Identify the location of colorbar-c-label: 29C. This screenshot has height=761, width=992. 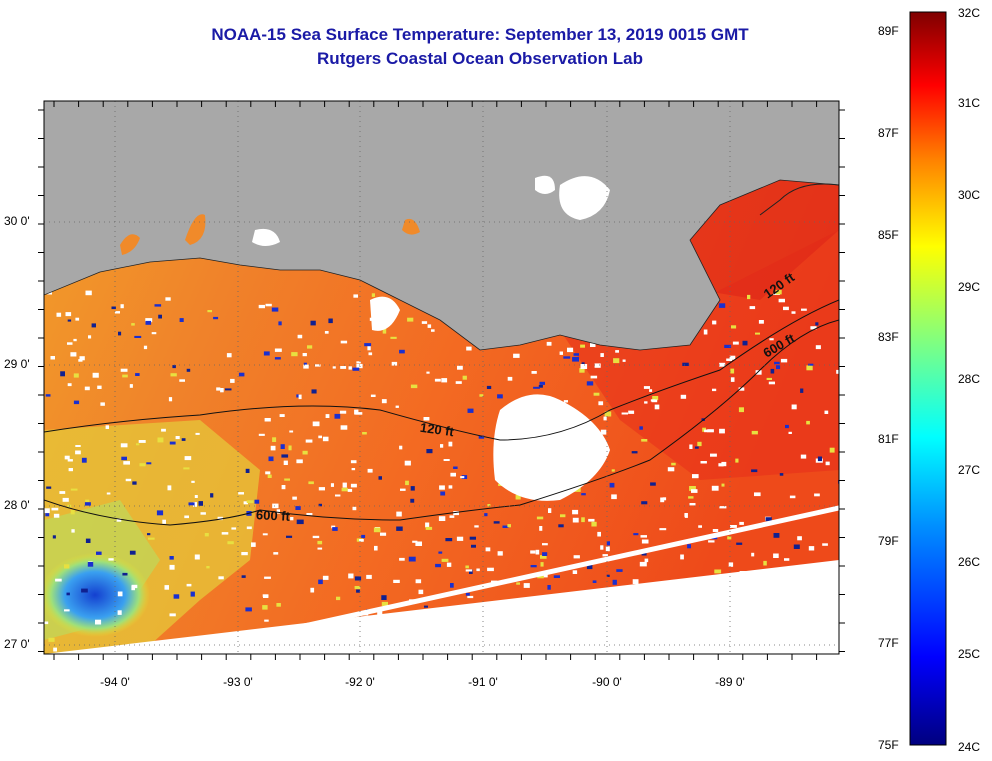
(969, 287).